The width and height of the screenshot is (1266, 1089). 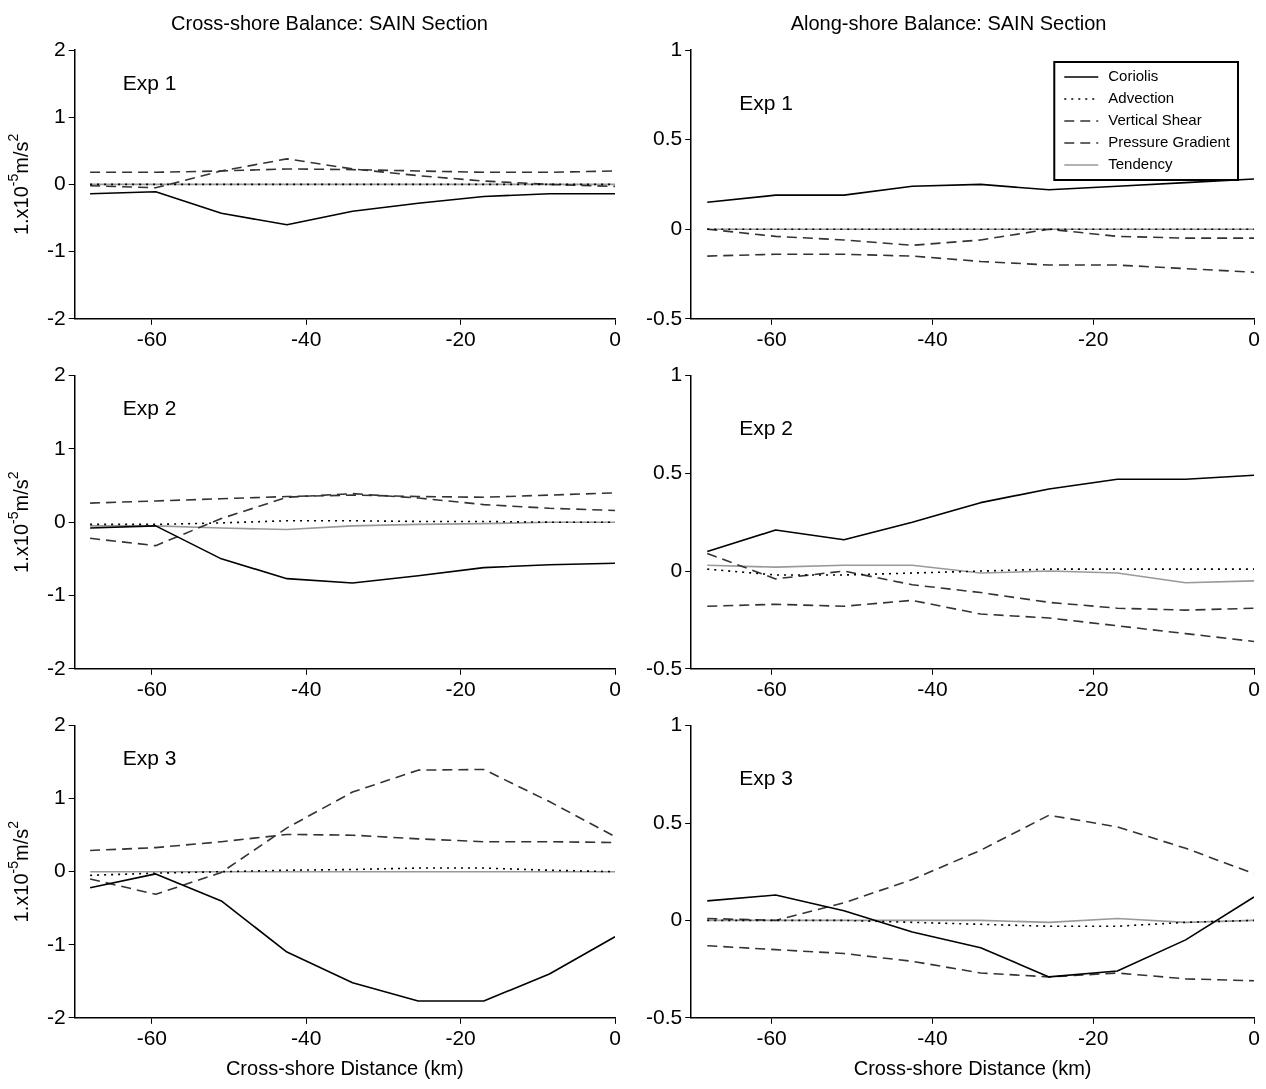 What do you see at coordinates (1141, 98) in the screenshot?
I see `legend-label: Advection` at bounding box center [1141, 98].